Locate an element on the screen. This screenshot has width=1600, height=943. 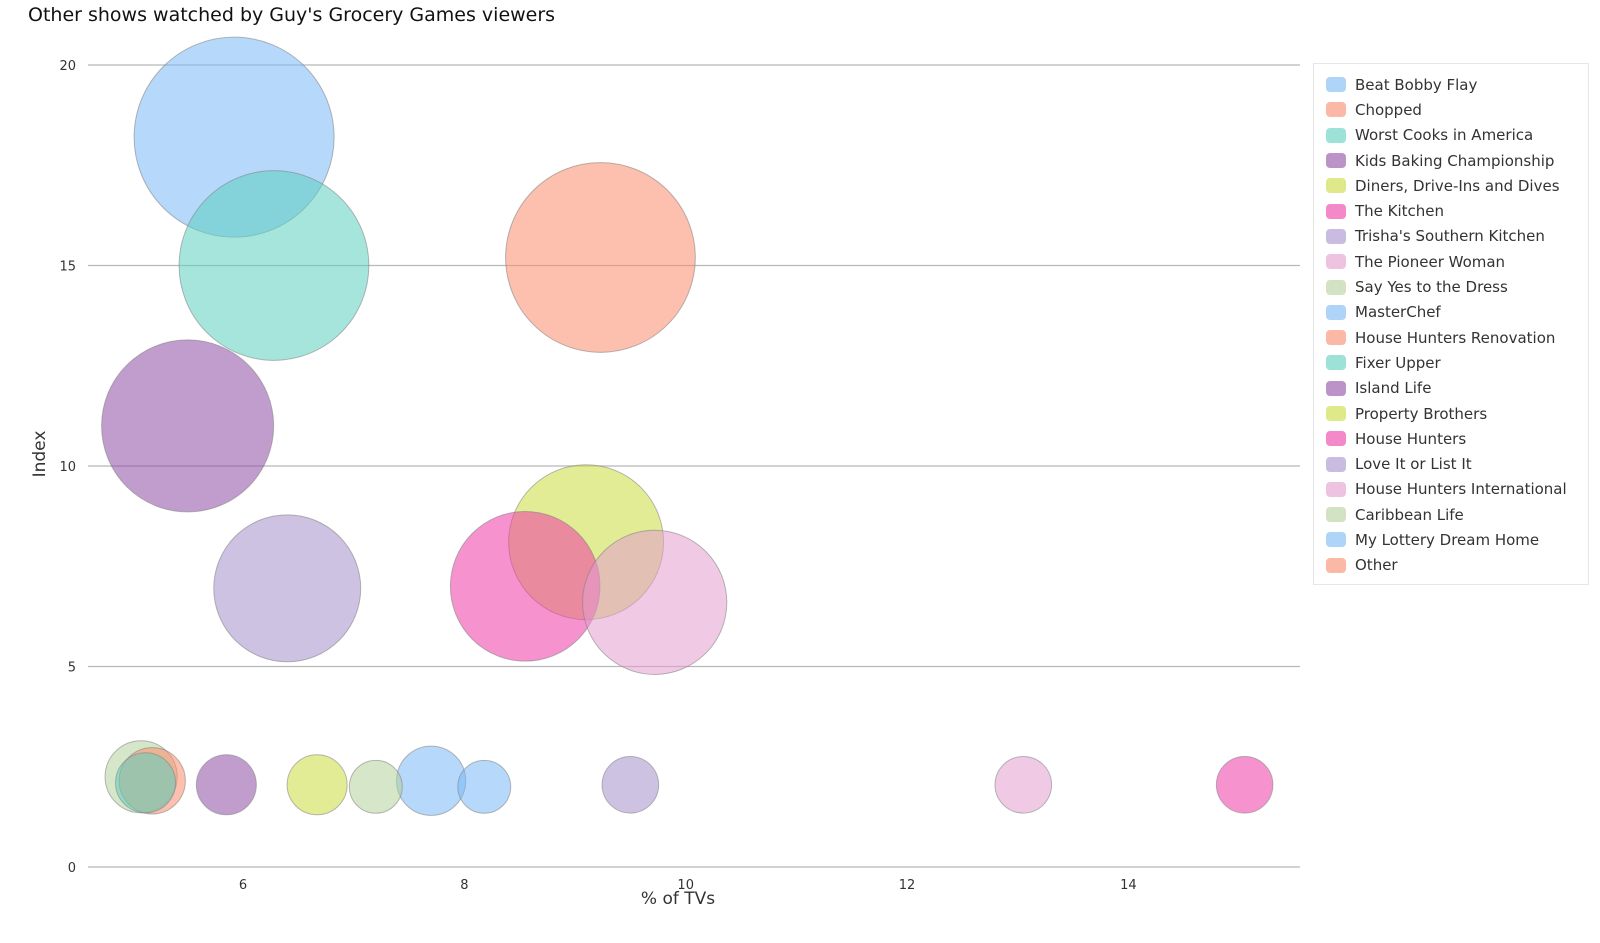
x-tick-label: 12 is located at coordinates (907, 885).